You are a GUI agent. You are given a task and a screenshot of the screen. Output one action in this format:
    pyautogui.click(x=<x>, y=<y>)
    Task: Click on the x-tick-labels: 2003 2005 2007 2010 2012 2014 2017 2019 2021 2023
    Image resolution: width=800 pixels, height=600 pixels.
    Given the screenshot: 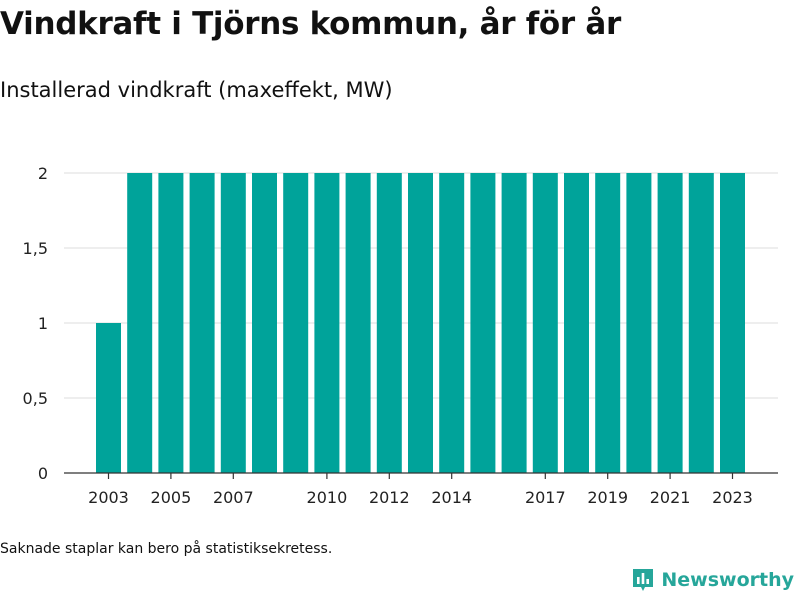 What is the action you would take?
    pyautogui.click(x=420, y=497)
    